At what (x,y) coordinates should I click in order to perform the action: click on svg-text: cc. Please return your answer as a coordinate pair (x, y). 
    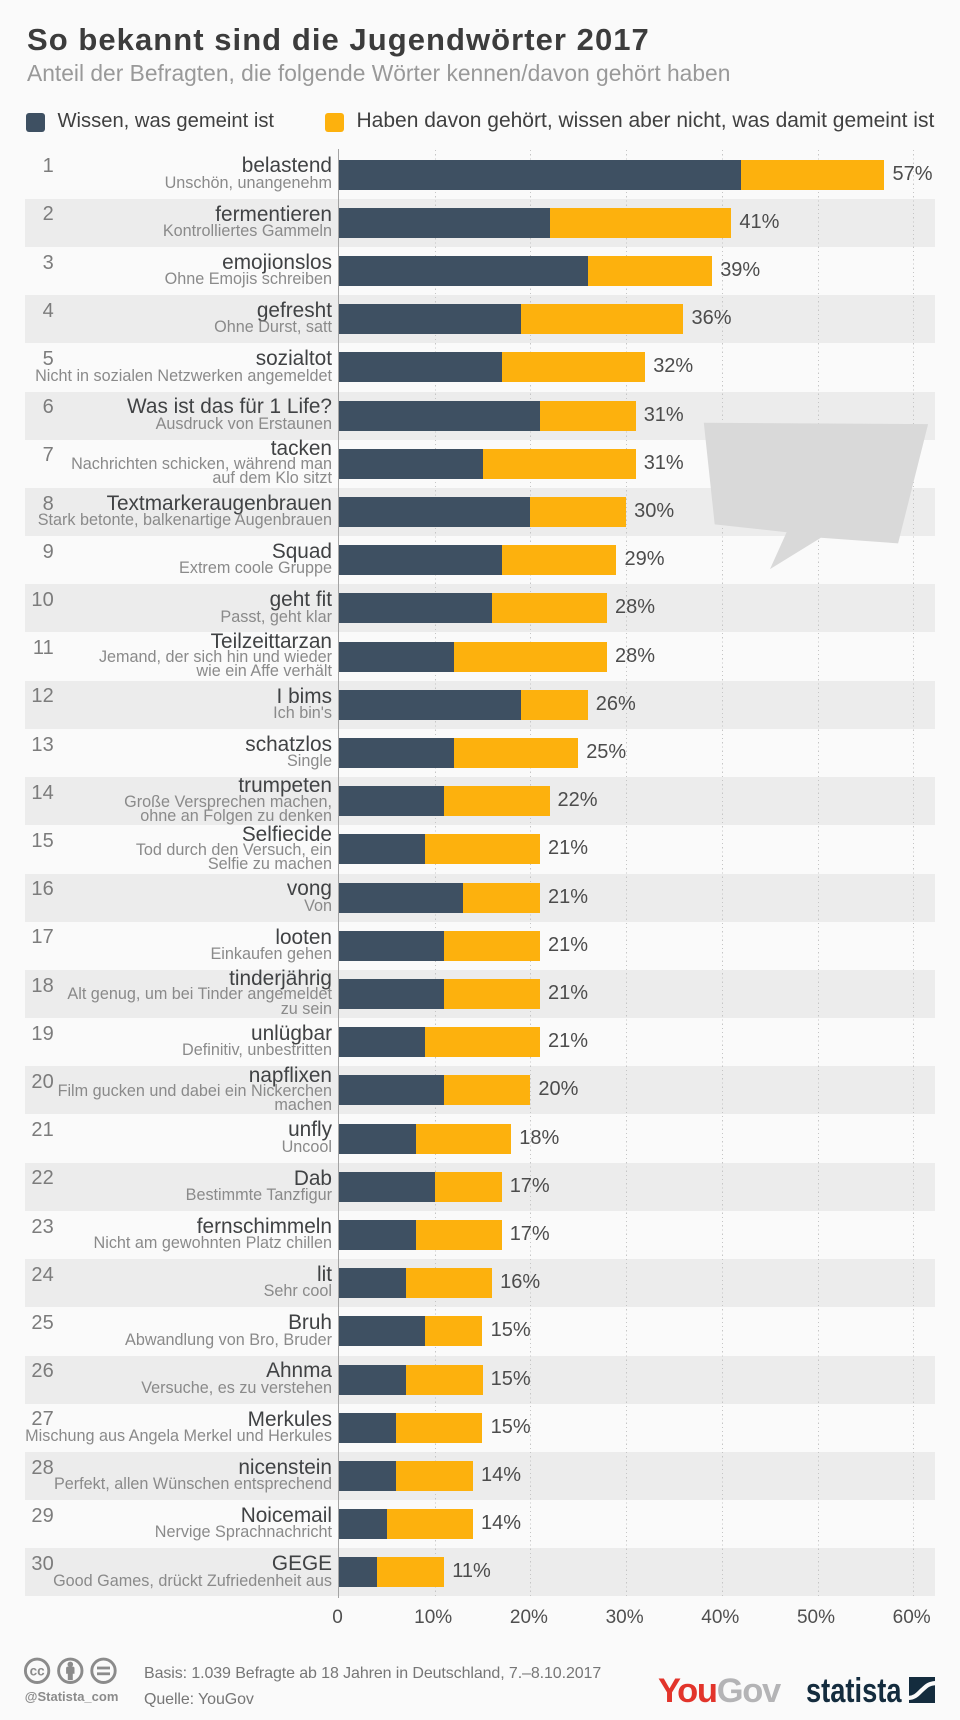
    Looking at the image, I should click on (38, 1670).